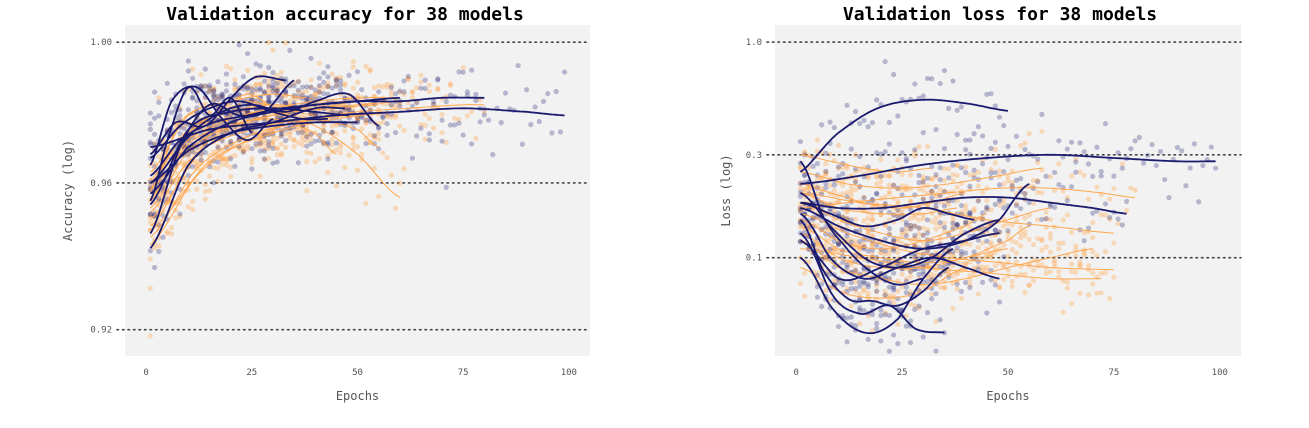 The width and height of the screenshot is (1309, 428). I want to click on model-curve-other, so click(968, 198).